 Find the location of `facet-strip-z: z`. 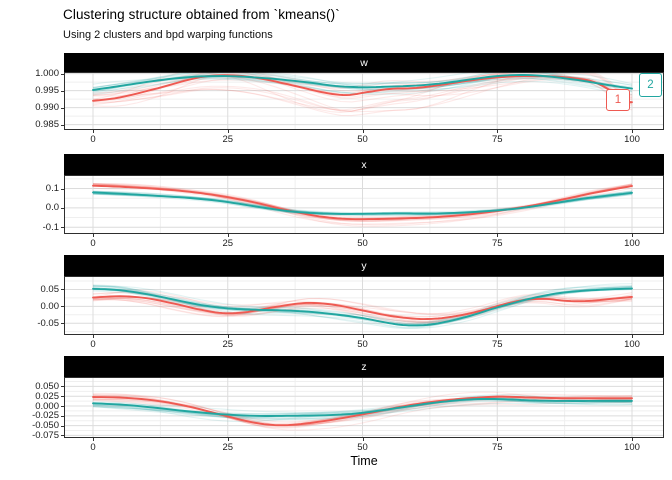

facet-strip-z: z is located at coordinates (364, 366).